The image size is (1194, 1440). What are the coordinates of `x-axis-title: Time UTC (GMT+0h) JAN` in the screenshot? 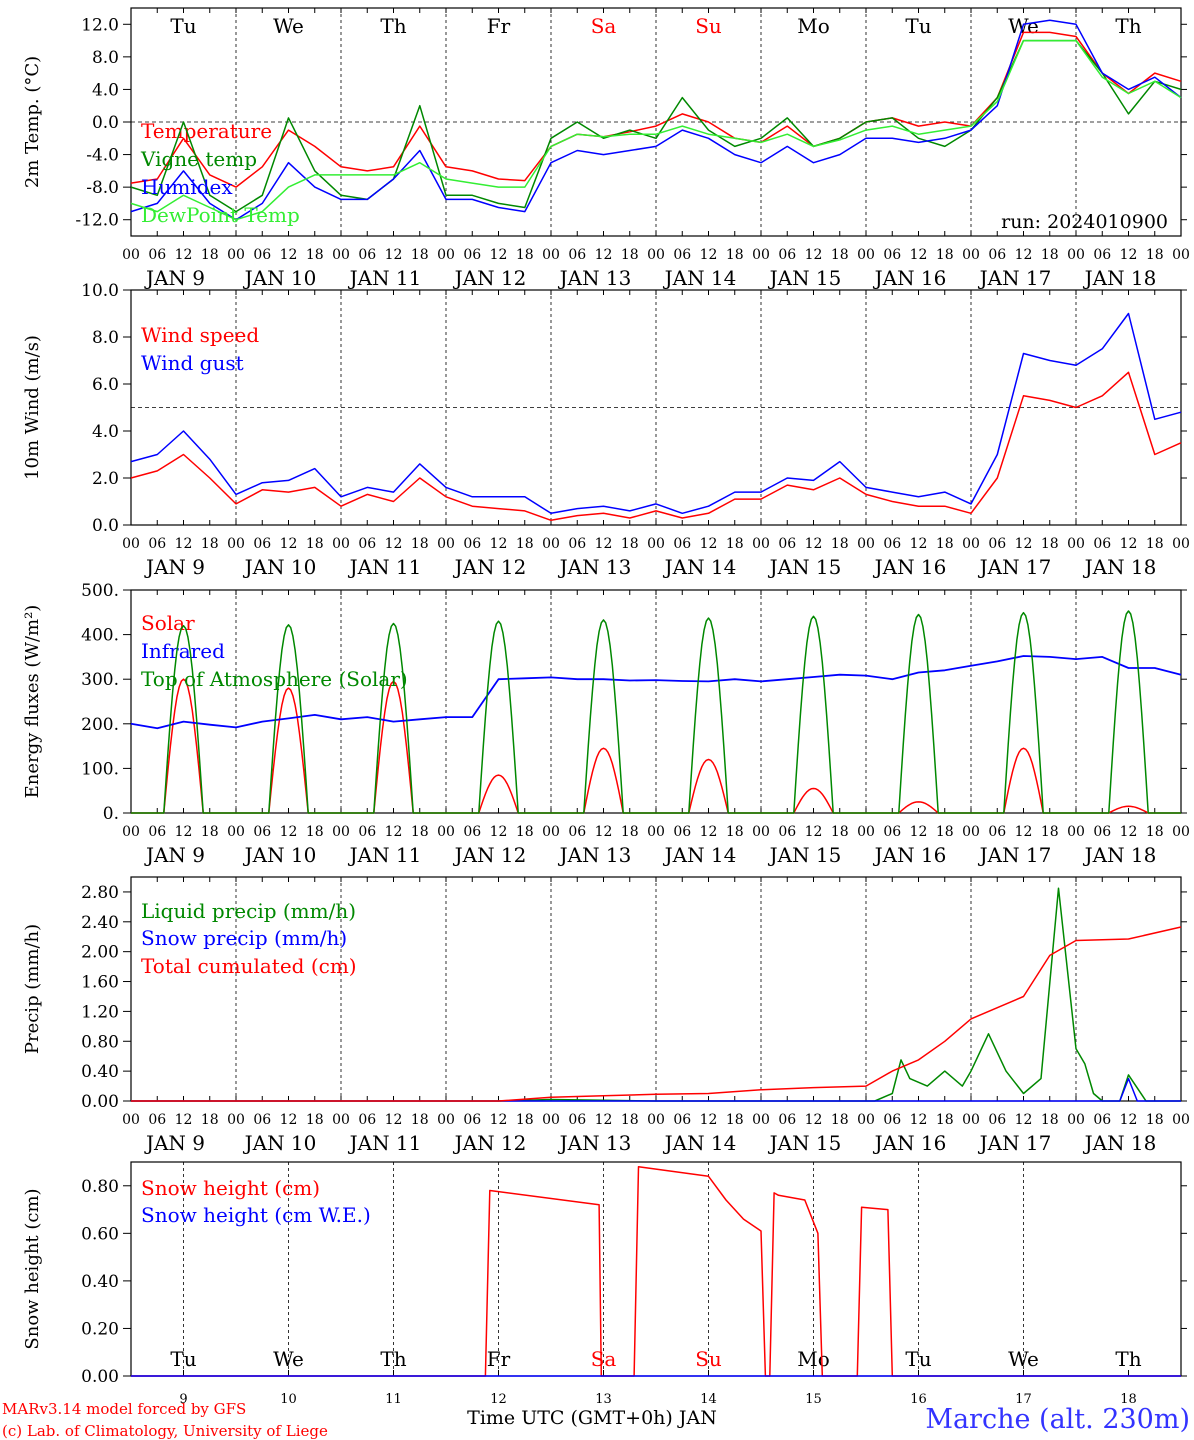 It's located at (592, 1418).